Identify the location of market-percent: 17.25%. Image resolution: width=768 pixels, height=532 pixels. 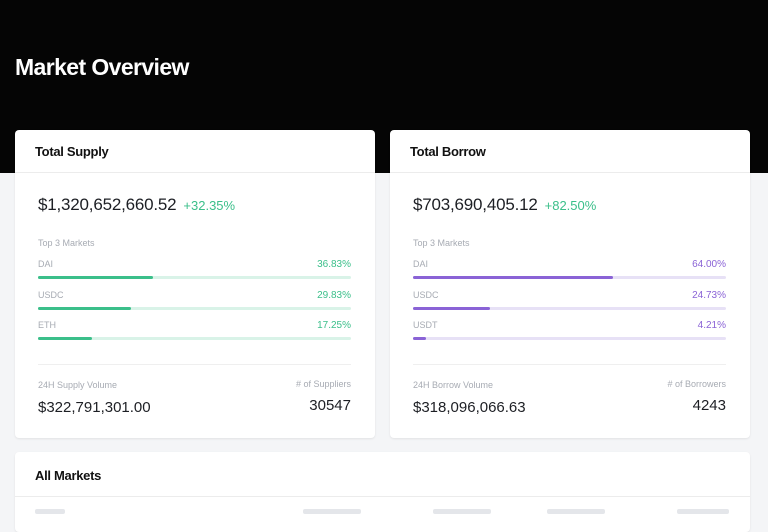
(334, 325).